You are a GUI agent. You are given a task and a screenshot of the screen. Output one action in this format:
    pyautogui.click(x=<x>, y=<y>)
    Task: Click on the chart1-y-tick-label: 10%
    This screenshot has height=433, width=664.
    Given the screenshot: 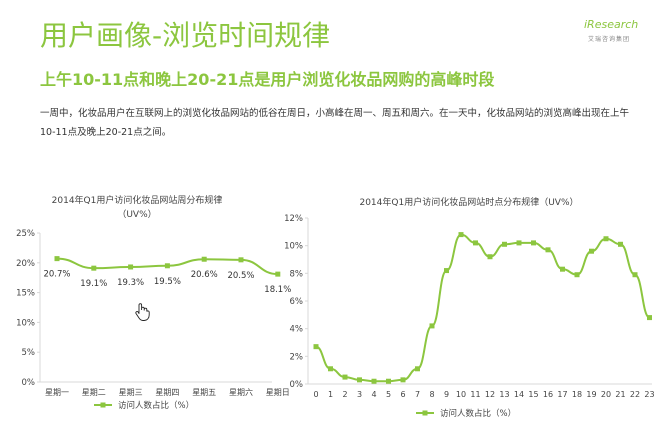 What is the action you would take?
    pyautogui.click(x=293, y=247)
    